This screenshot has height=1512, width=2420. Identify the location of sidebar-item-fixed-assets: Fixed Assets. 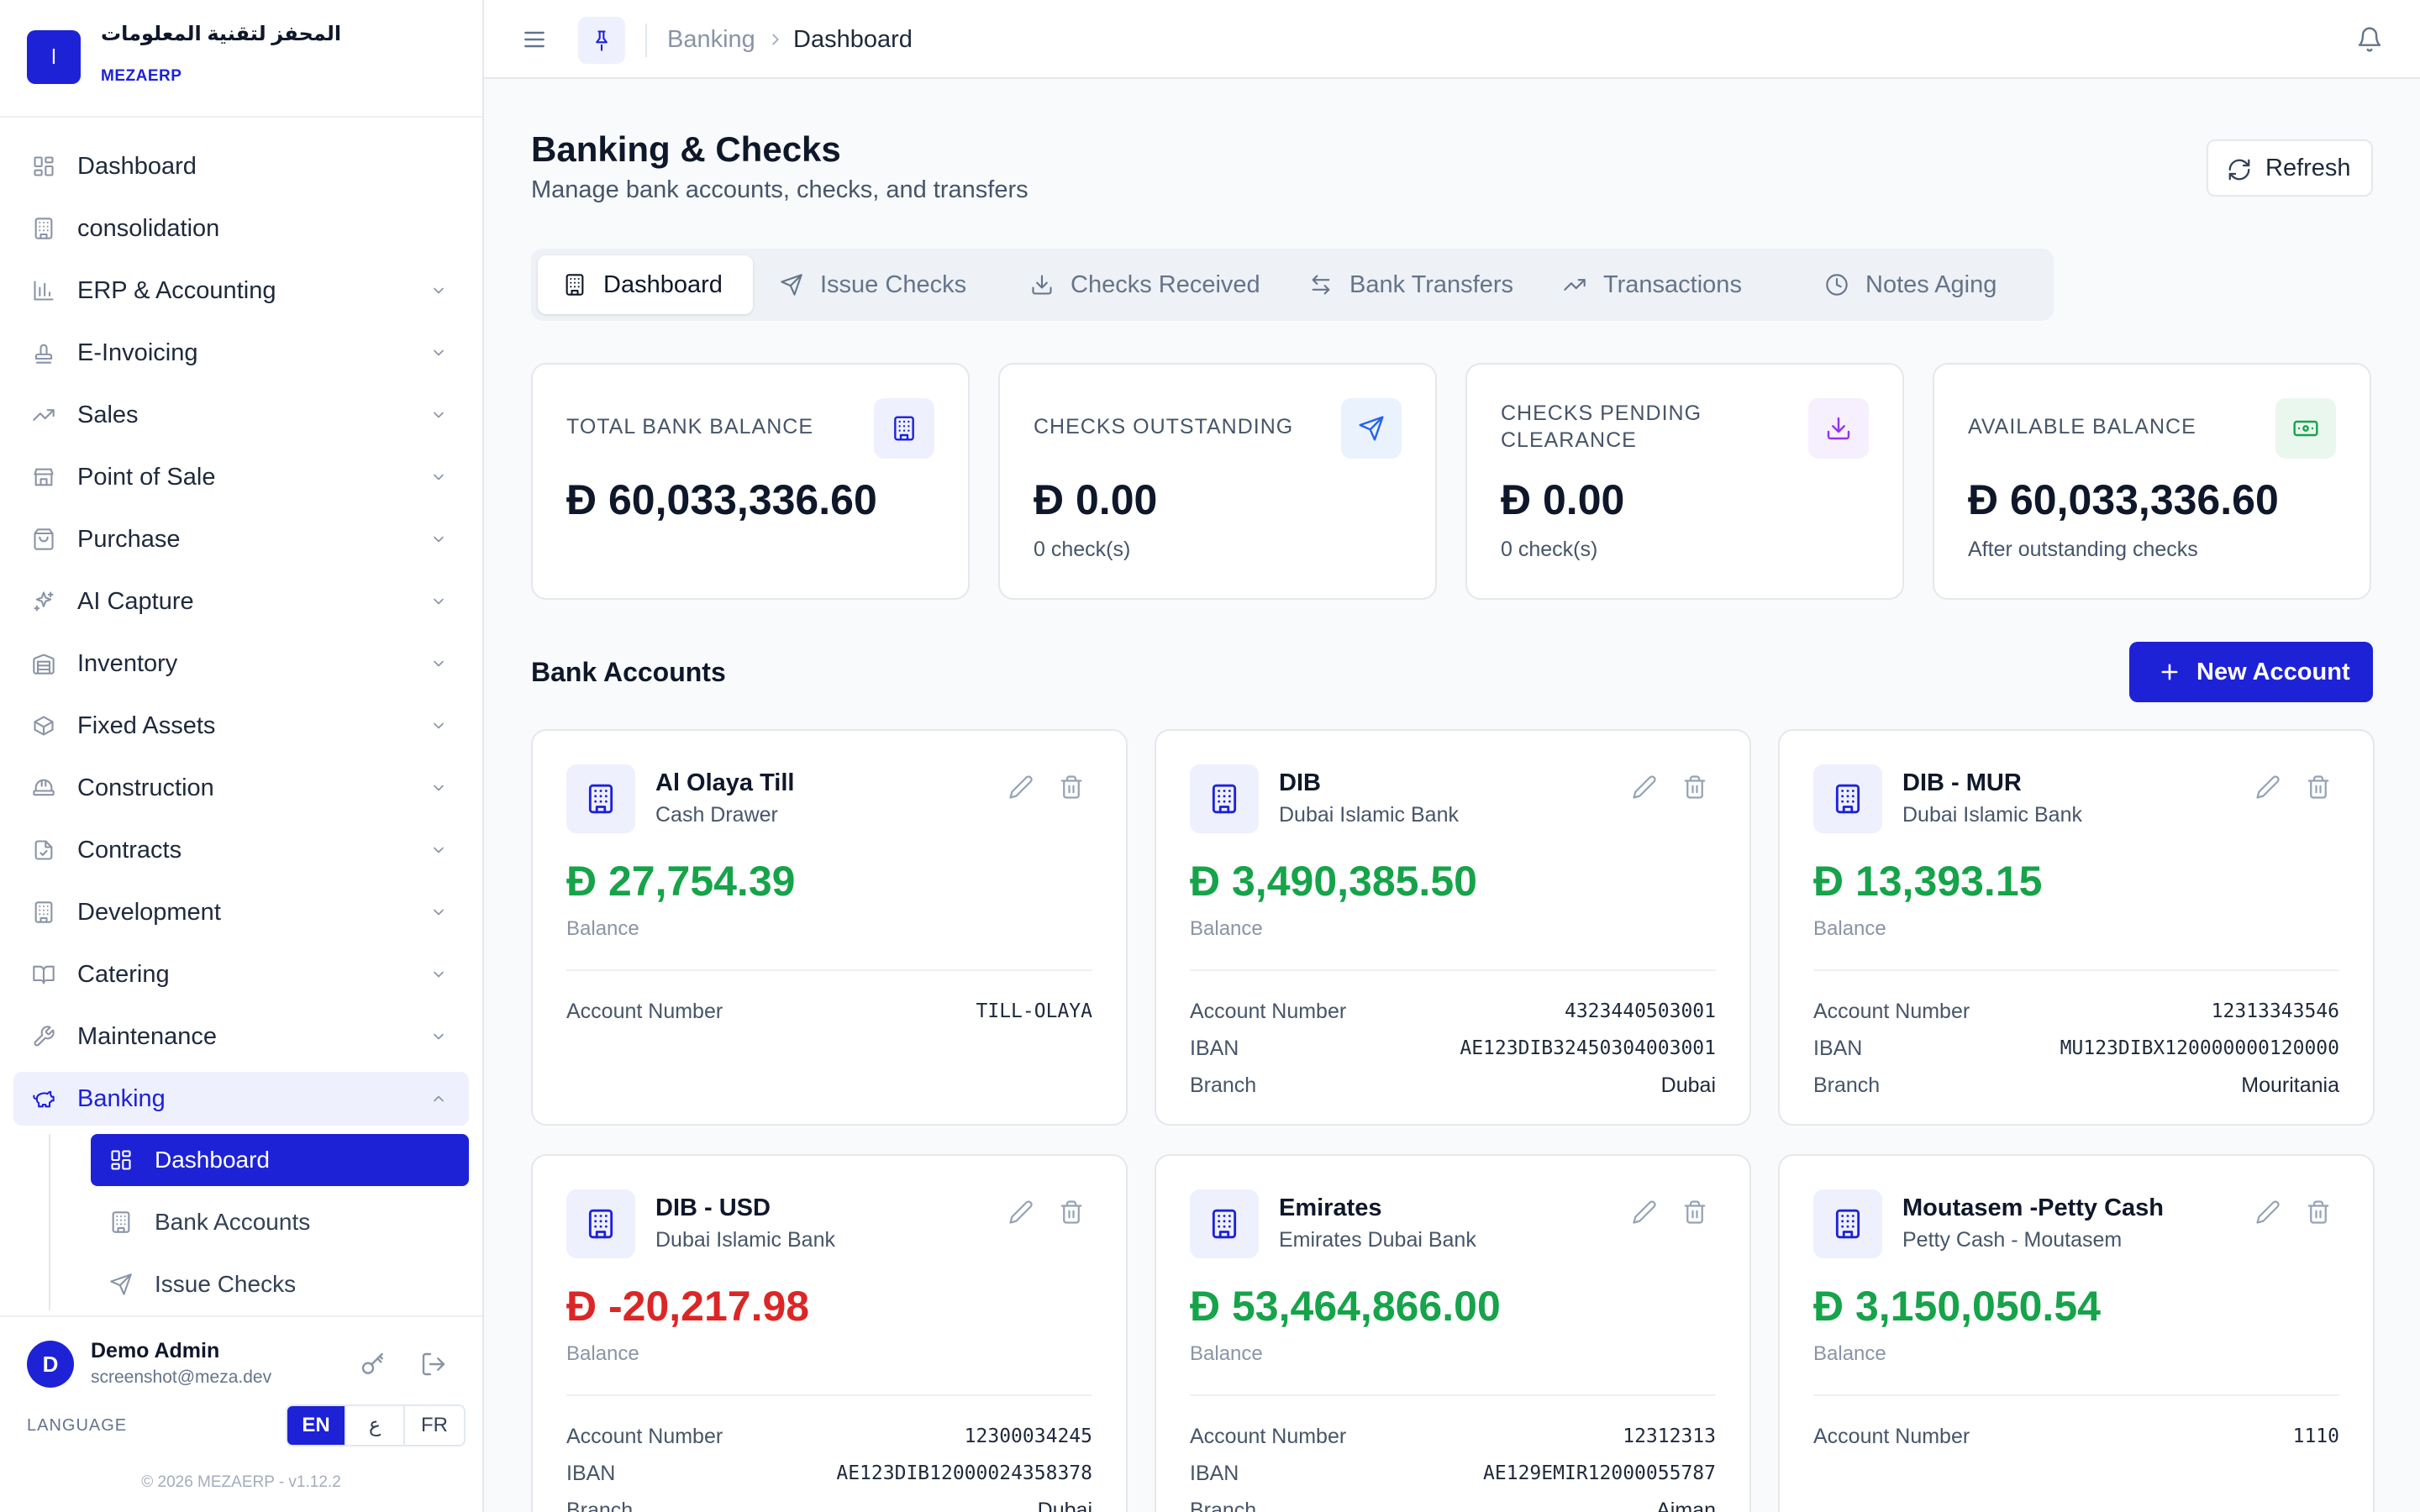
(241, 726).